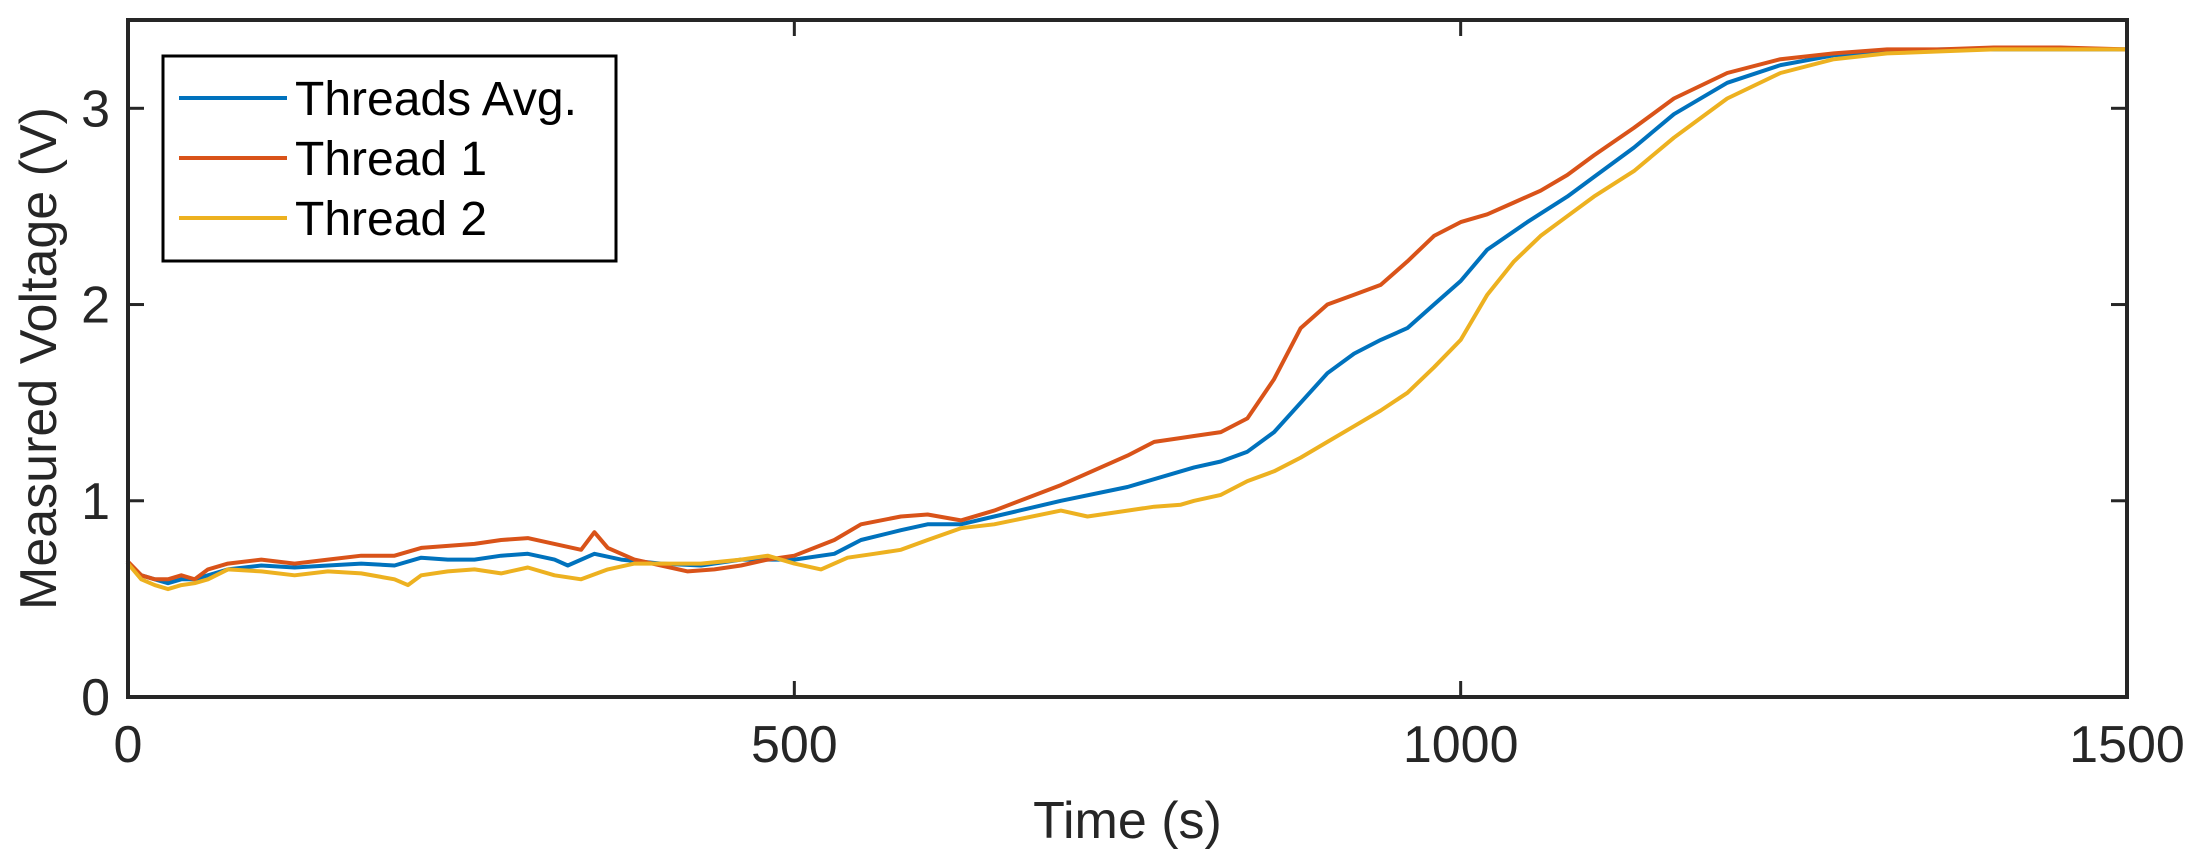 The image size is (2195, 864). What do you see at coordinates (2127, 745) in the screenshot?
I see `x-tick-label: 1500` at bounding box center [2127, 745].